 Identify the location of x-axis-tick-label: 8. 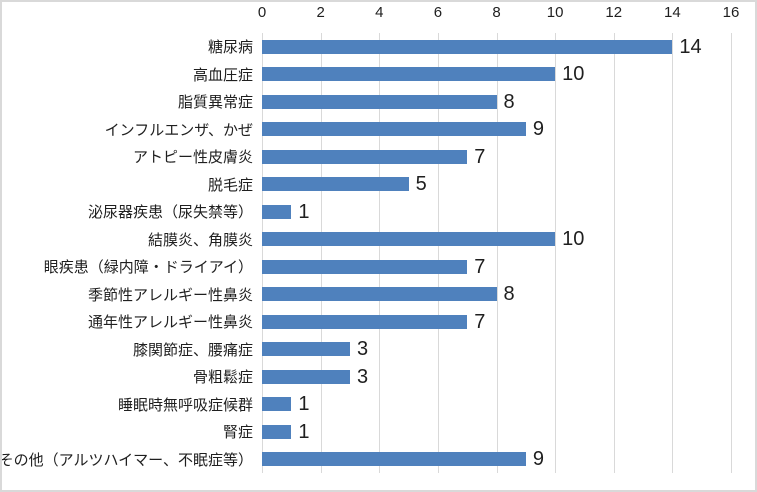
(496, 12).